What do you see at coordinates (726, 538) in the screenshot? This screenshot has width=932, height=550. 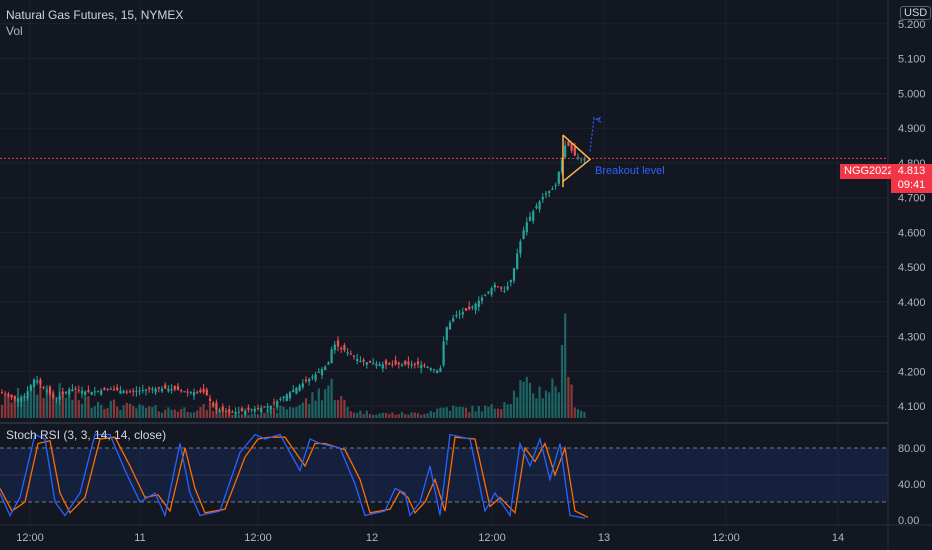 I see `time-axis-label: 12:00` at bounding box center [726, 538].